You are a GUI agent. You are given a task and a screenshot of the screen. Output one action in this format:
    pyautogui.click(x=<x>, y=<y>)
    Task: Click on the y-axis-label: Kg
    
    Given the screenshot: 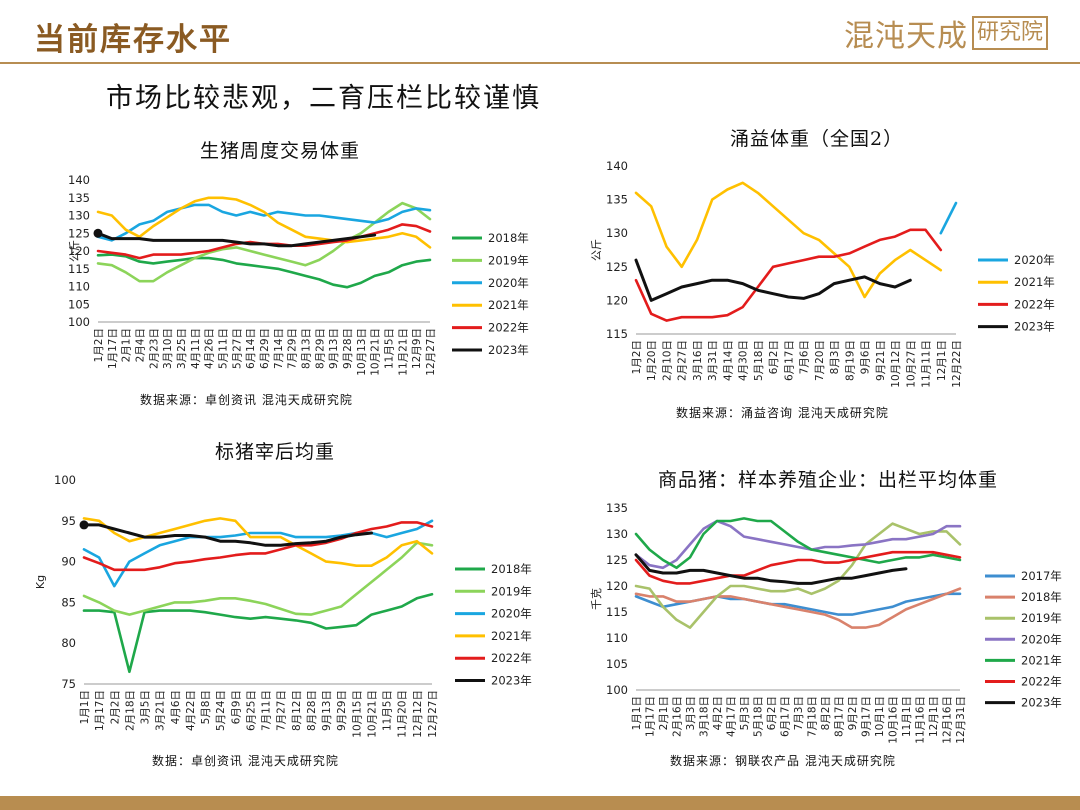 What is the action you would take?
    pyautogui.click(x=40, y=582)
    